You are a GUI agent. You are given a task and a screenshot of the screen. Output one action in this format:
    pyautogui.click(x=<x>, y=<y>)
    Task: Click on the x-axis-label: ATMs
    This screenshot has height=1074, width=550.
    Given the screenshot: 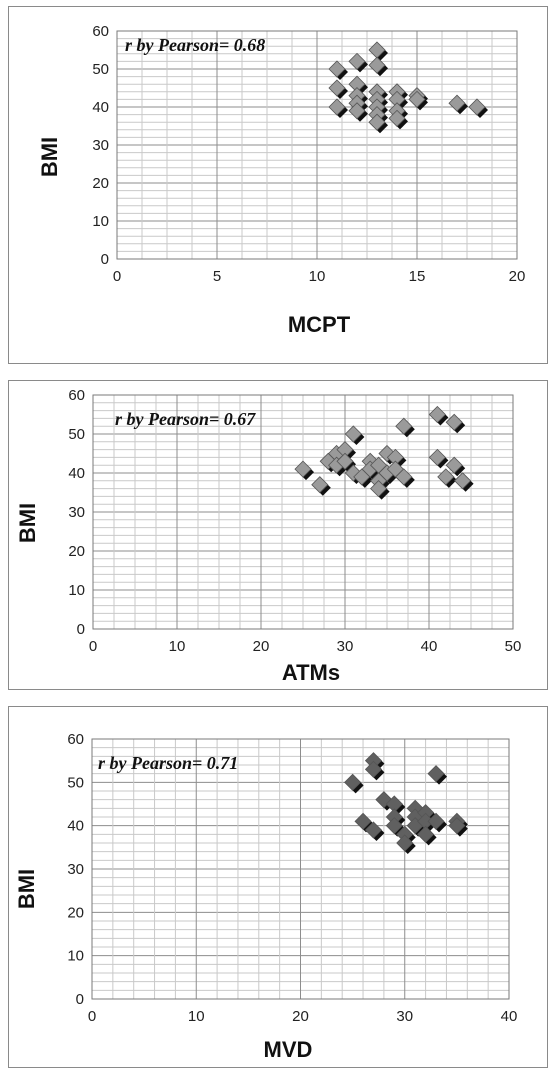 What is the action you would take?
    pyautogui.click(x=311, y=672)
    